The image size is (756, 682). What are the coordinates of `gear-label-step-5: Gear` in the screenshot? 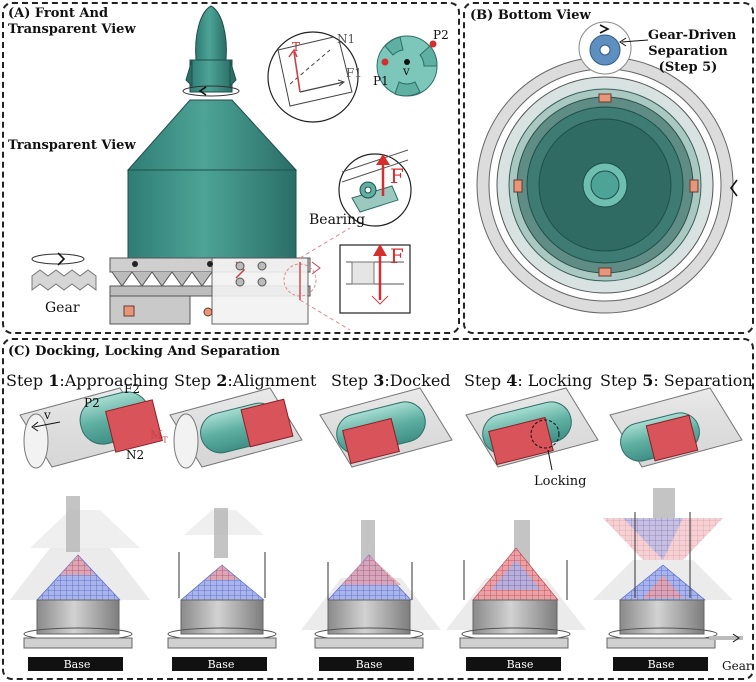 It's located at (737, 666).